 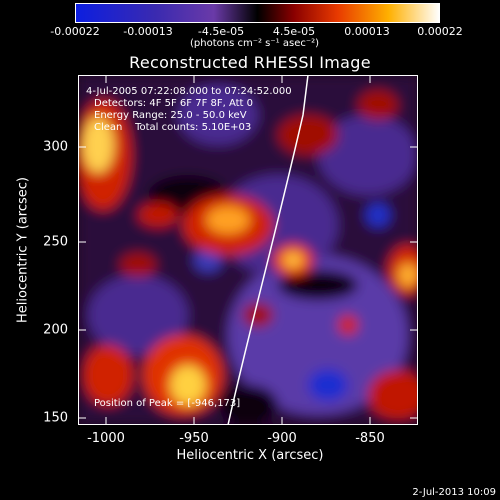 I want to click on y-axis-label: Heliocentric Y (arcsec), so click(x=23, y=250).